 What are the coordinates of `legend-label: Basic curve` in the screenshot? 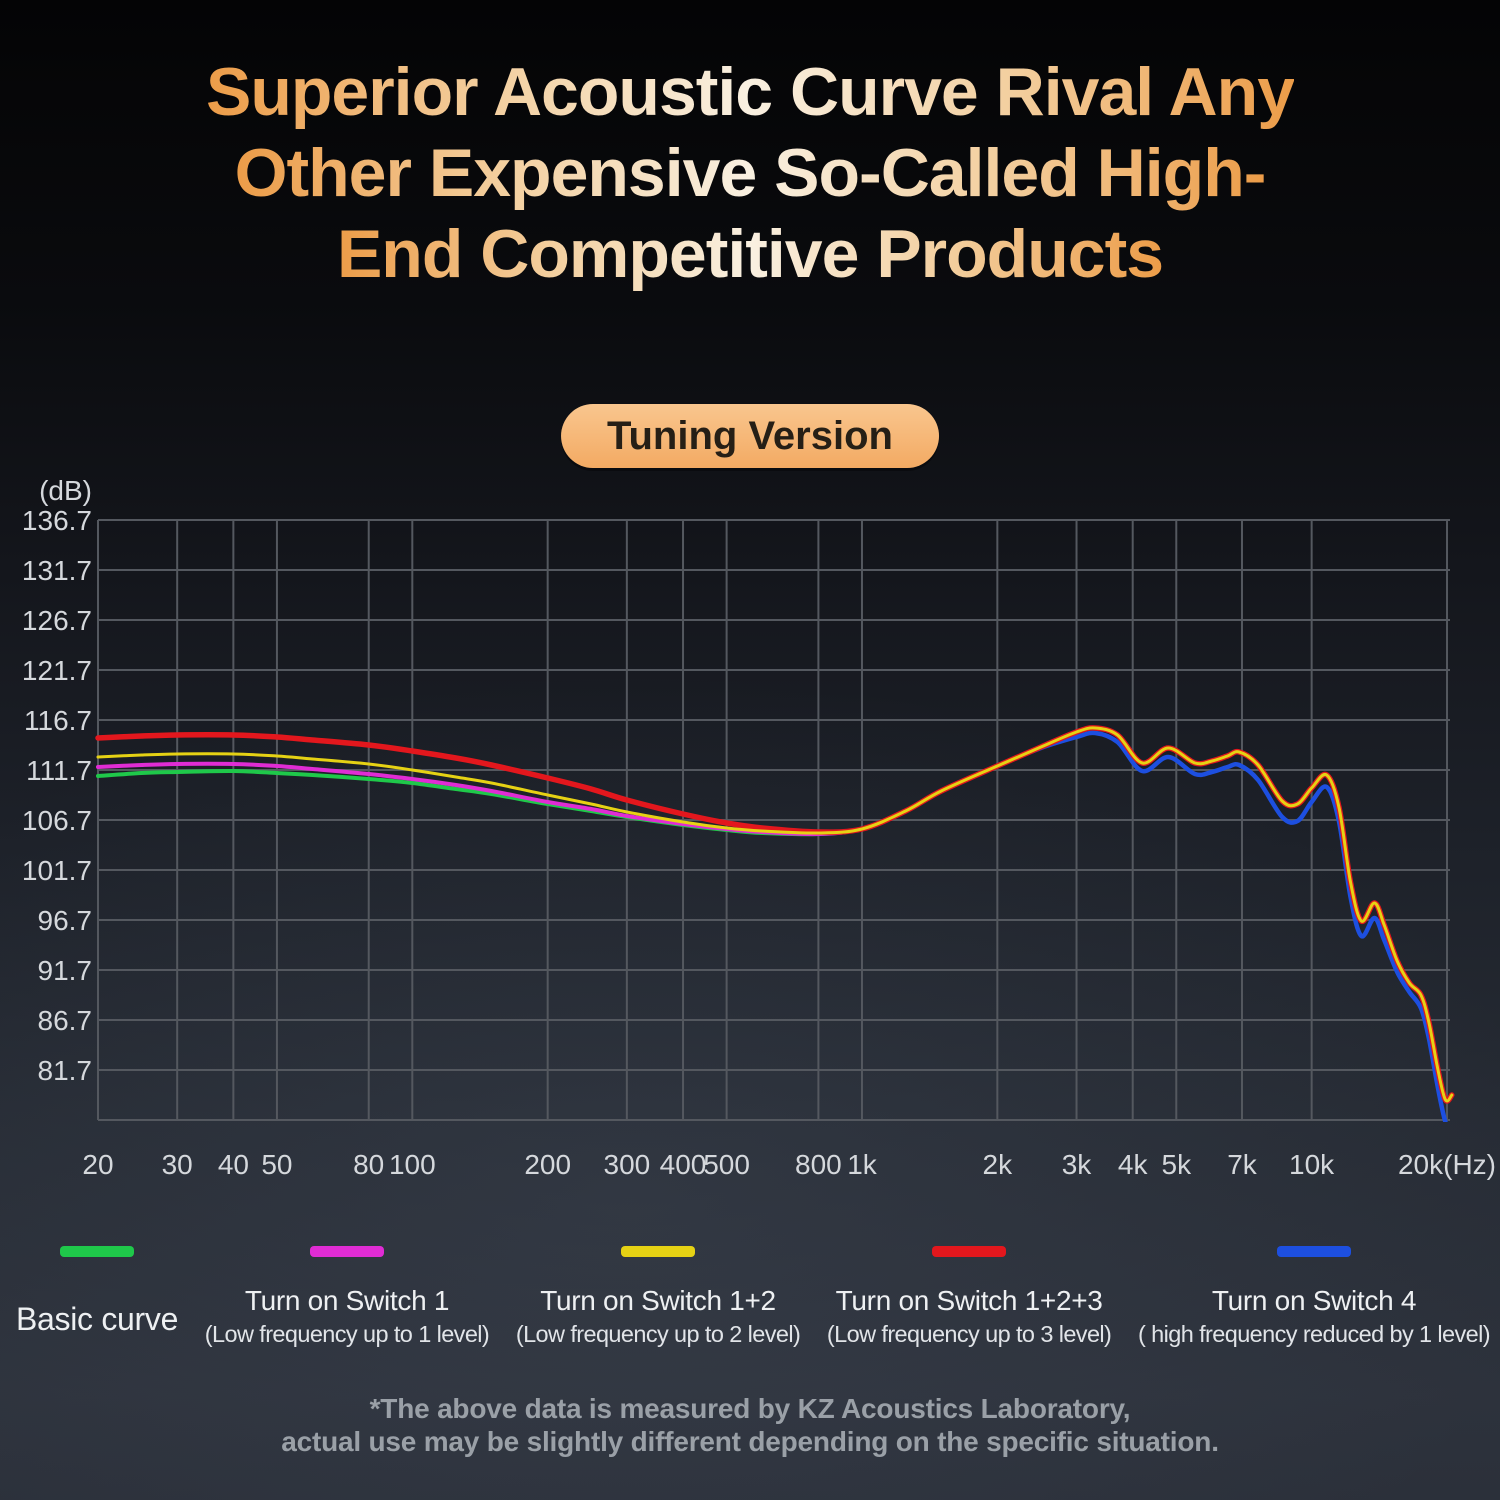 It's located at (97, 1319).